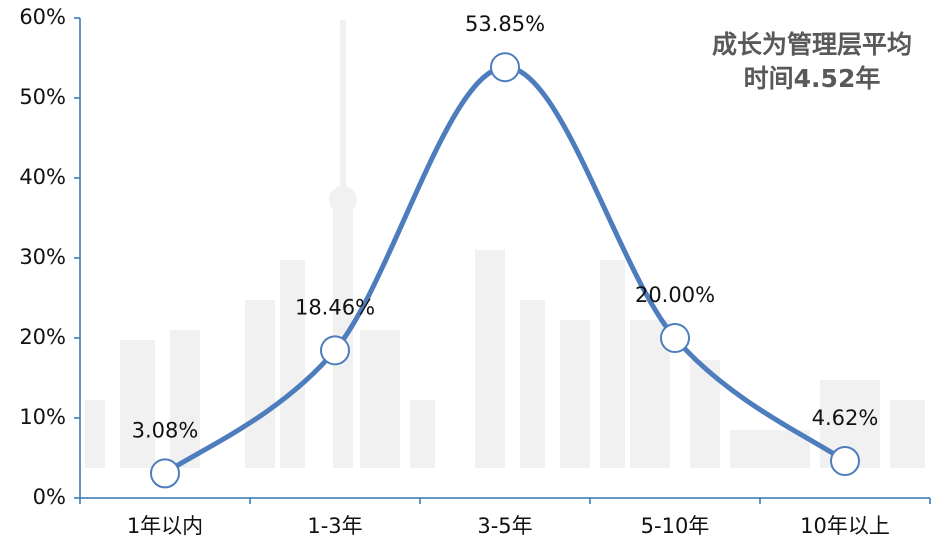 The image size is (935, 544). Describe the element at coordinates (335, 307) in the screenshot. I see `value-label: 18.46%` at that location.